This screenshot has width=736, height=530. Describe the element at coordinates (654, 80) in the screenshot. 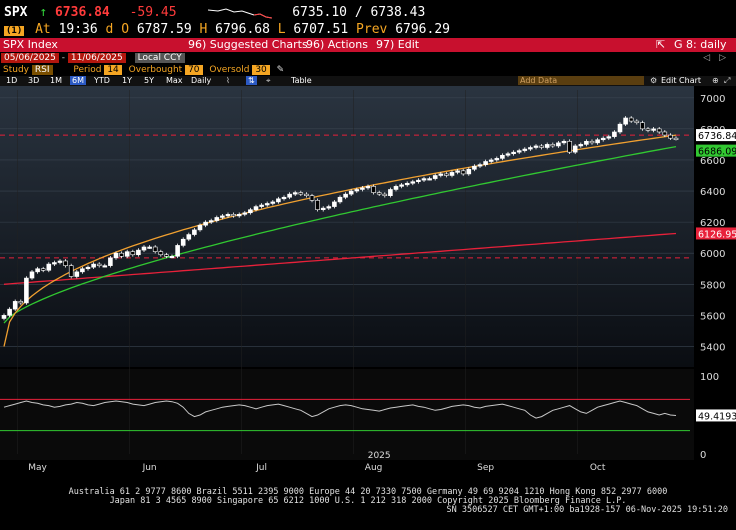

I see `chart-settings-icon: ⚙` at that location.